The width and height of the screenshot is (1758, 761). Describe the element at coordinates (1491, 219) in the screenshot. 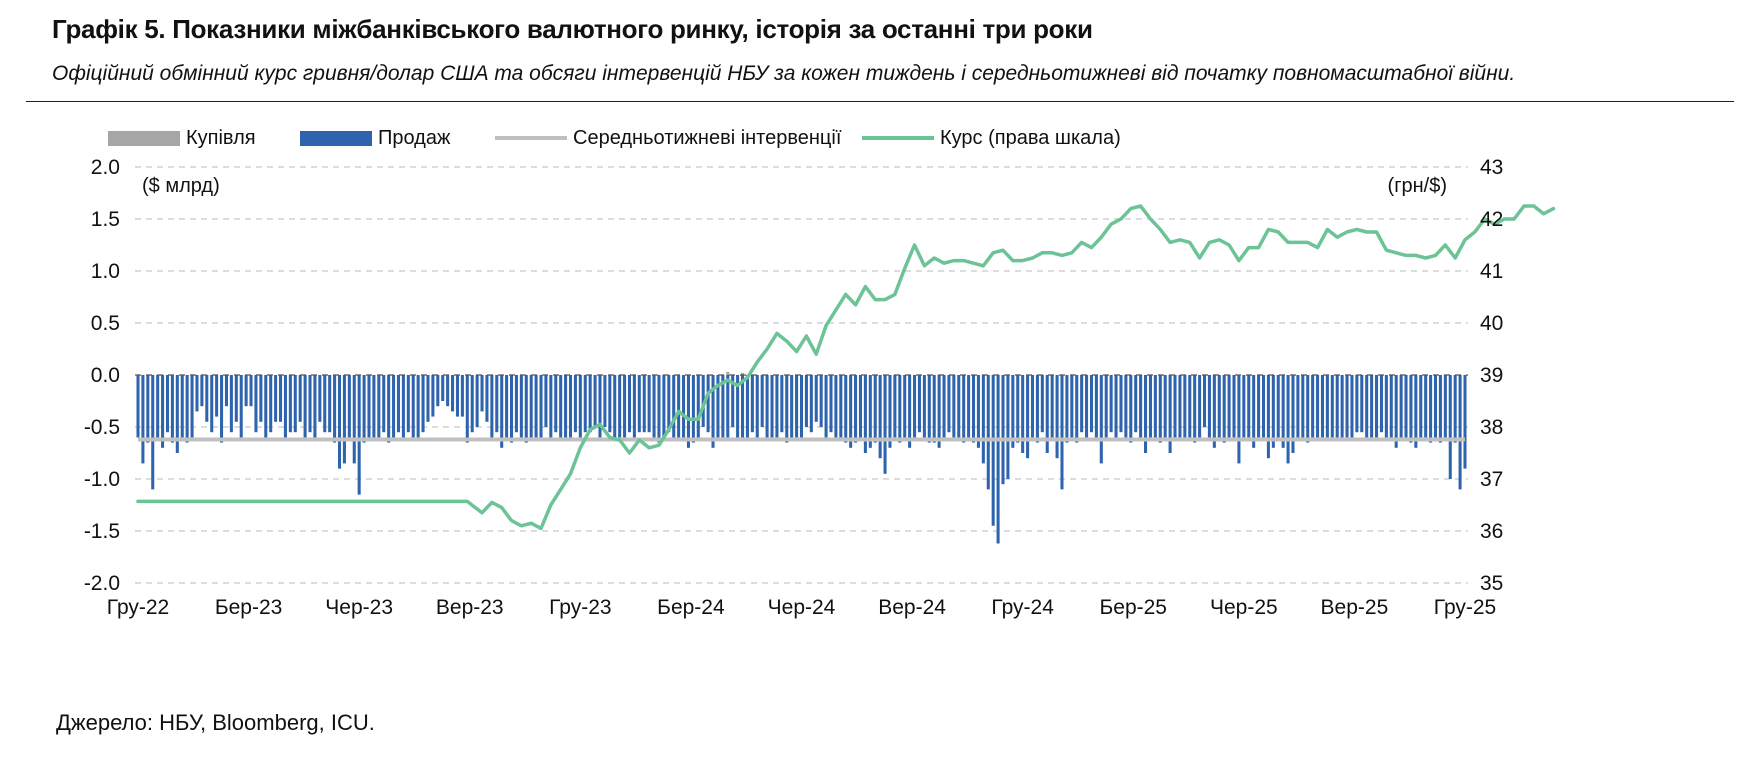

I see `right-tick-label: 42` at that location.